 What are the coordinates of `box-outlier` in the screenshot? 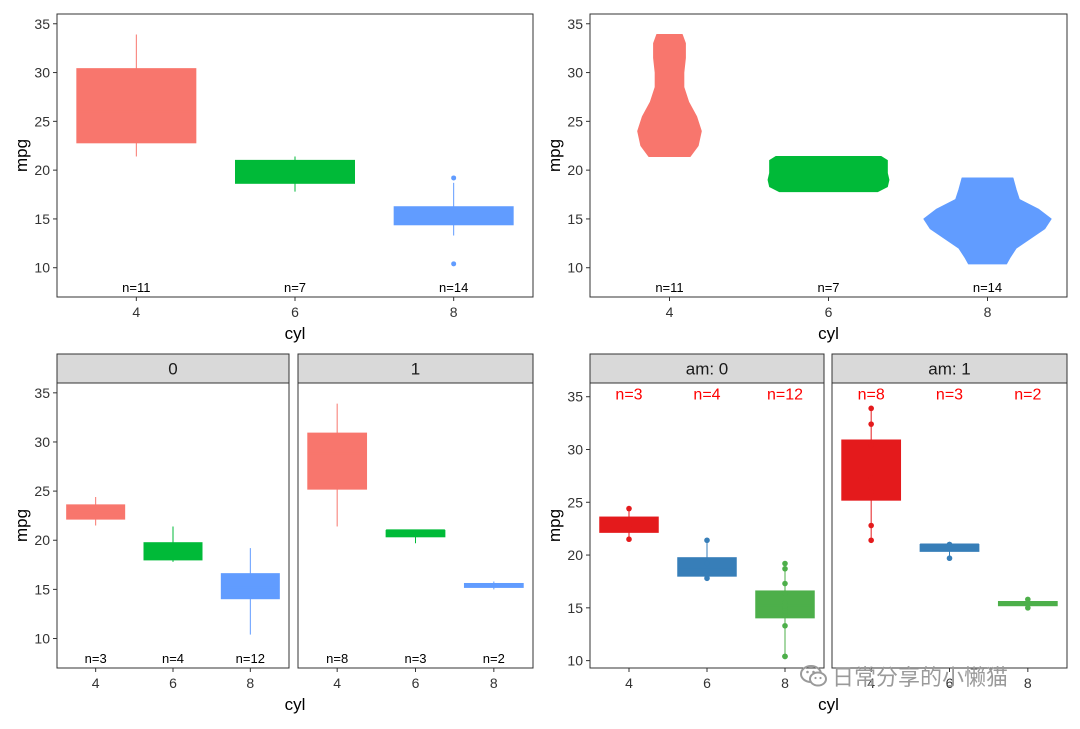 It's located at (454, 178).